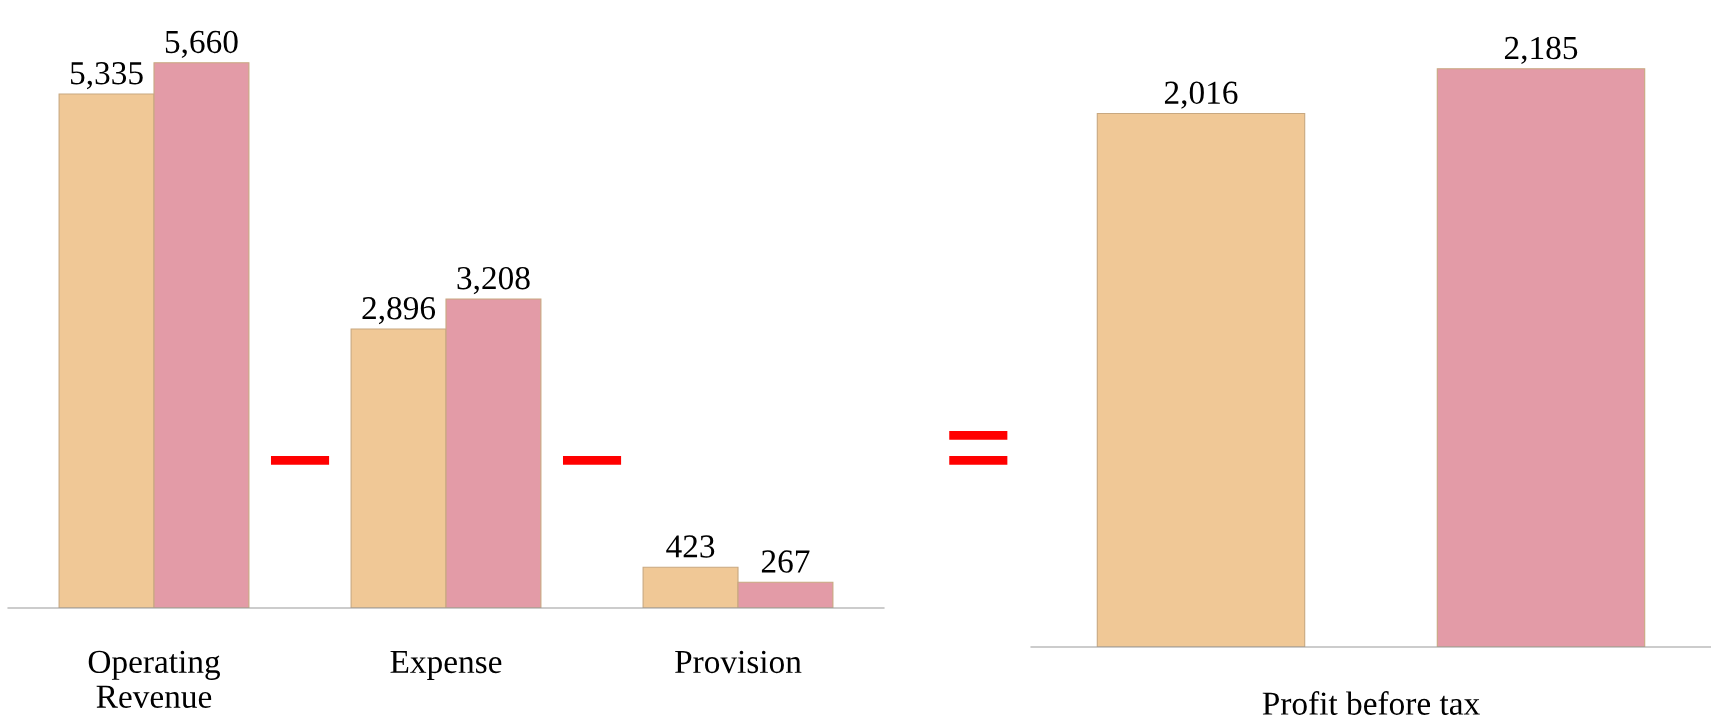 The image size is (1711, 727). What do you see at coordinates (446, 665) in the screenshot?
I see `x-tick-label: Expense` at bounding box center [446, 665].